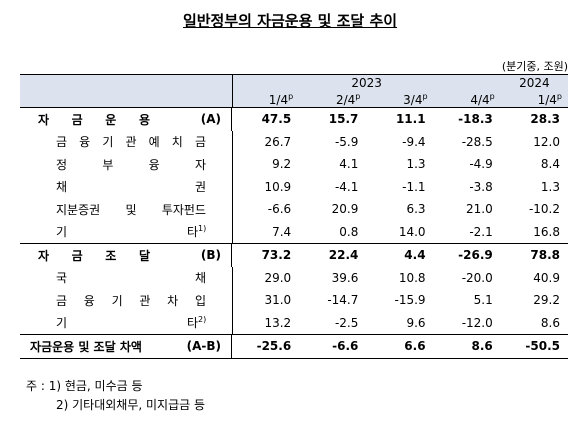 The width and height of the screenshot is (580, 423). I want to click on row-label: 기 타2), so click(126, 323).